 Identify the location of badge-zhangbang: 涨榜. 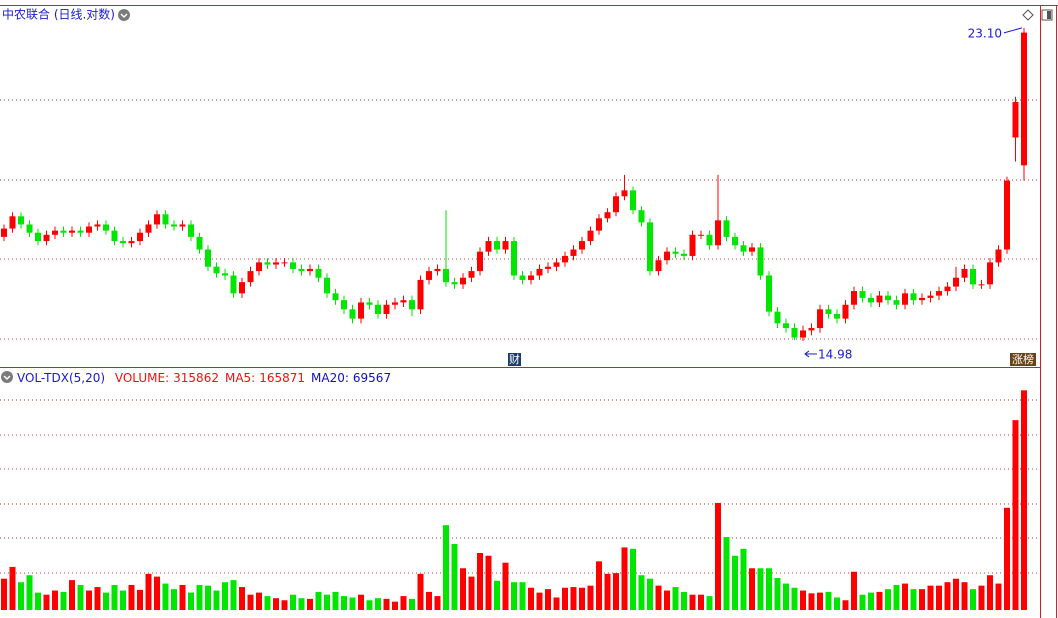
(1023, 359).